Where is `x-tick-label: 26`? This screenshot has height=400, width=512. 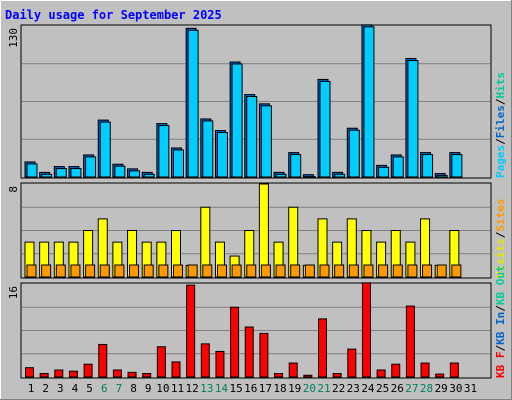 x-tick-label: 26 is located at coordinates (397, 388).